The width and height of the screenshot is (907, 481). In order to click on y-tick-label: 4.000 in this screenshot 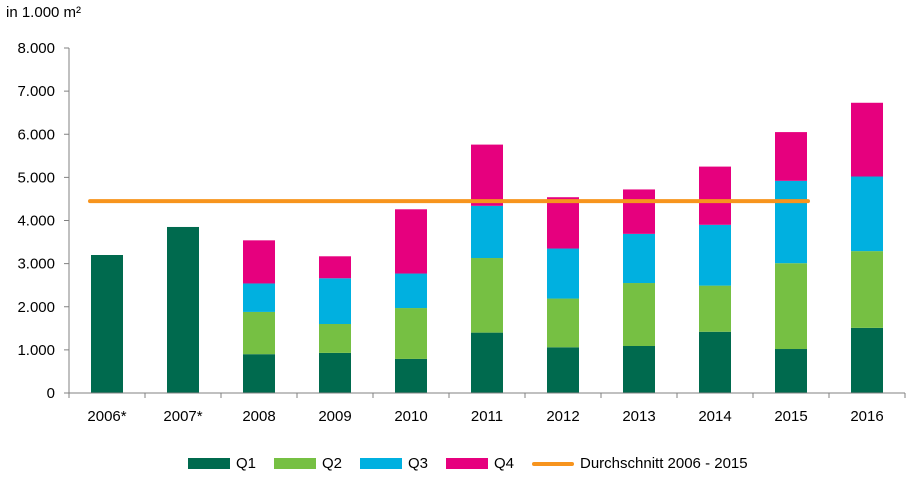, I will do `click(36, 221)`.